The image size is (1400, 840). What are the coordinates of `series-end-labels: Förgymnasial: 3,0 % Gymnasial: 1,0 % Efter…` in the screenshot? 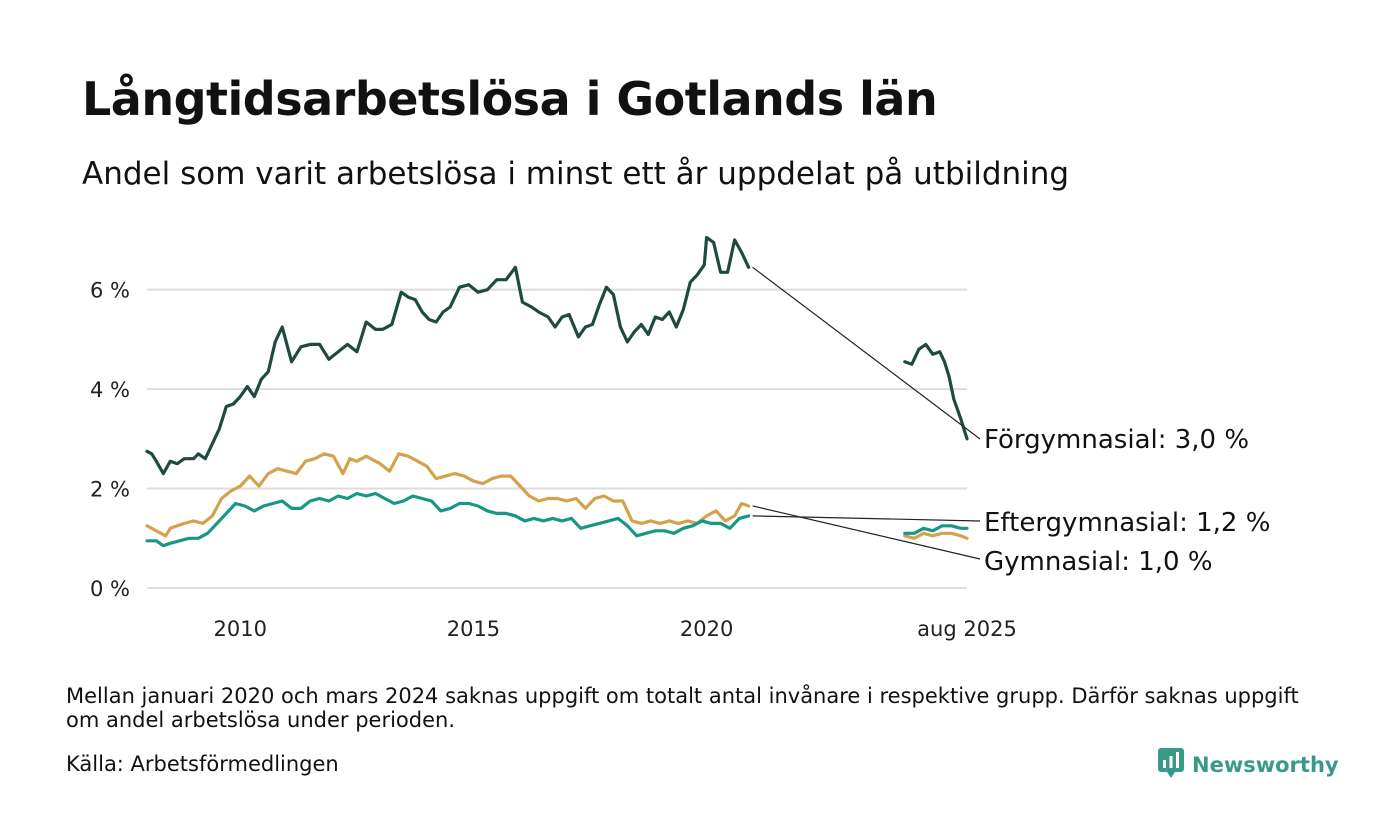 It's located at (1011, 421).